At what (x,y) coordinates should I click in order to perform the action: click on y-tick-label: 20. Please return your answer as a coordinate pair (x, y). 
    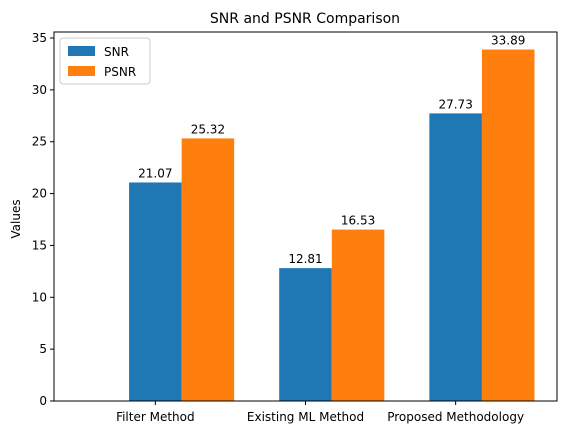
    Looking at the image, I should click on (39, 194).